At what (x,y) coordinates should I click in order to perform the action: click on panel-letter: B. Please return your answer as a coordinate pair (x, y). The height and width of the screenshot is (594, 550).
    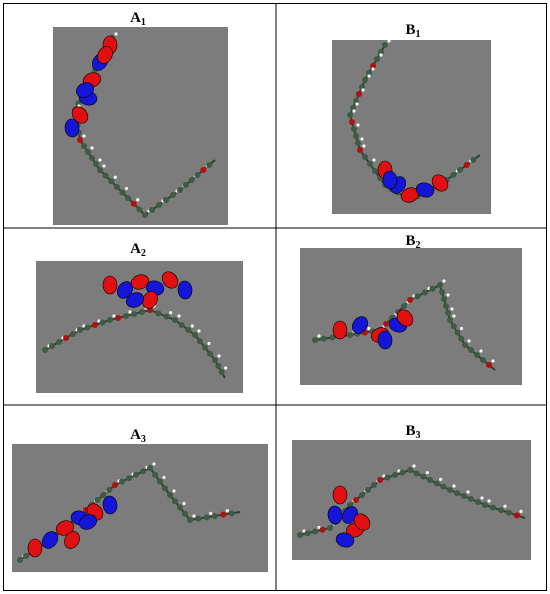
    Looking at the image, I should click on (410, 30).